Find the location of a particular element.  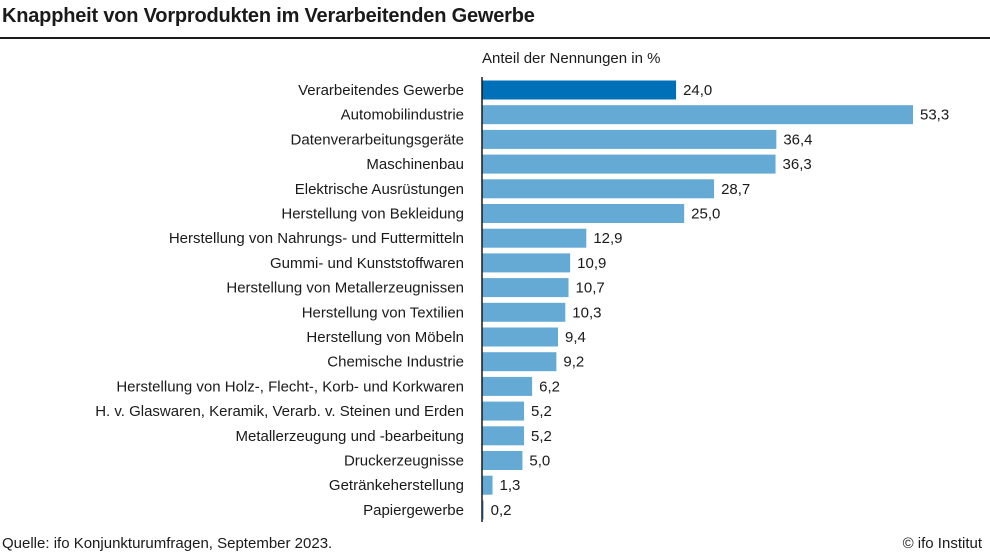

category-label: Herstellung von Möbeln is located at coordinates (385, 337).